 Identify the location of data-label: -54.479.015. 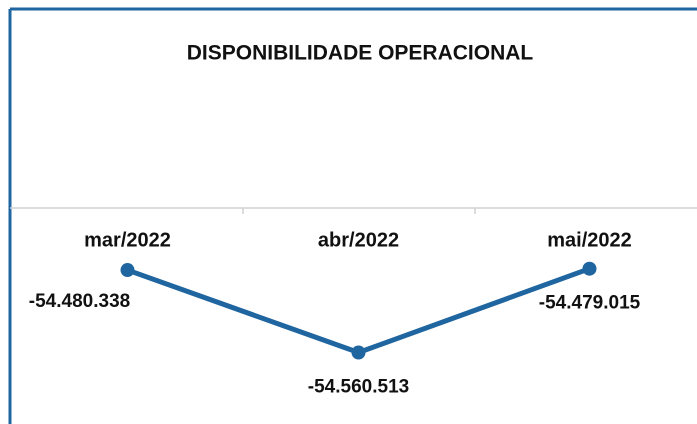
(590, 303).